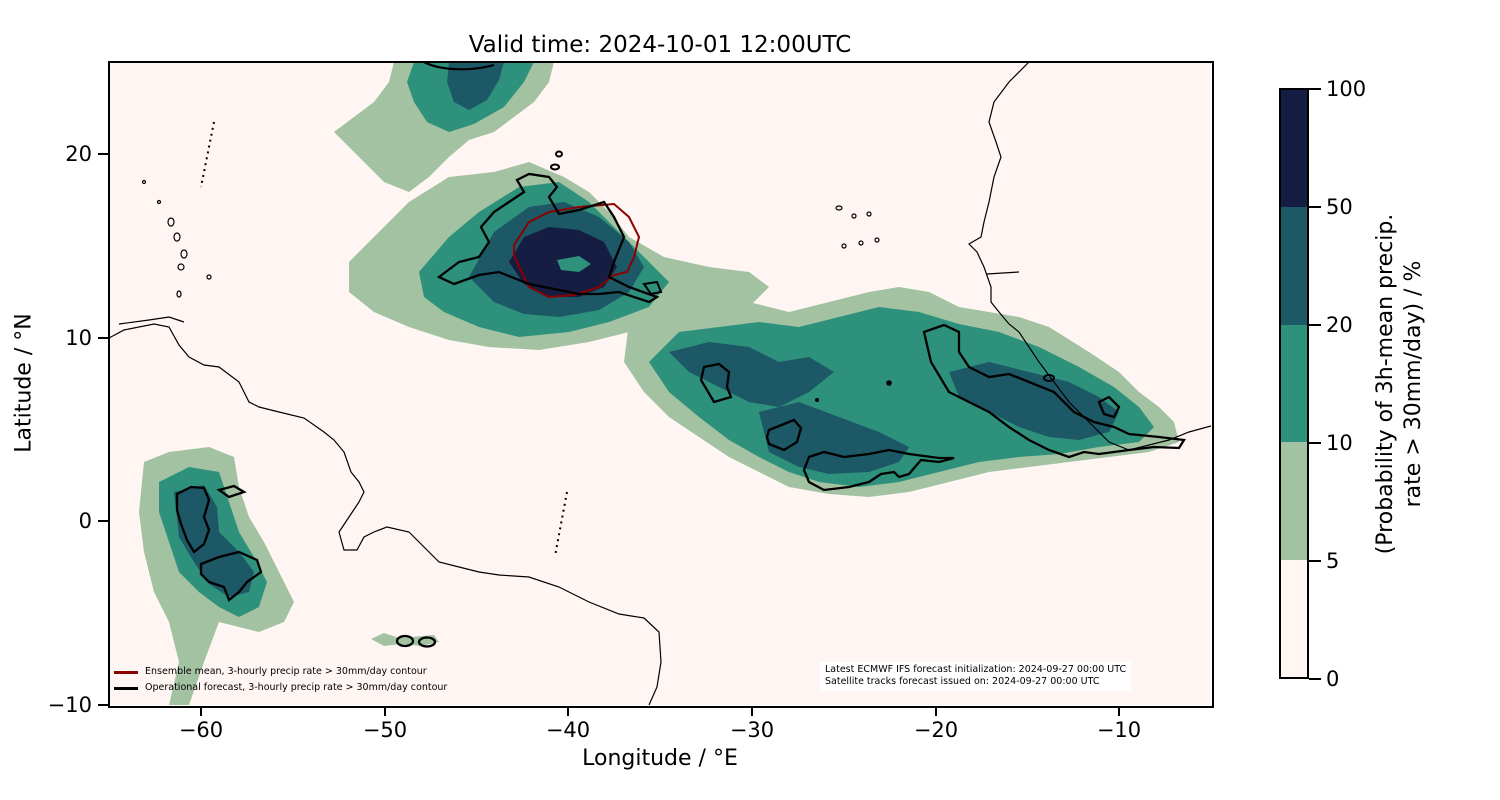 This screenshot has height=800, width=1500. I want to click on x-axis-title: Longitude / °E, so click(660, 758).